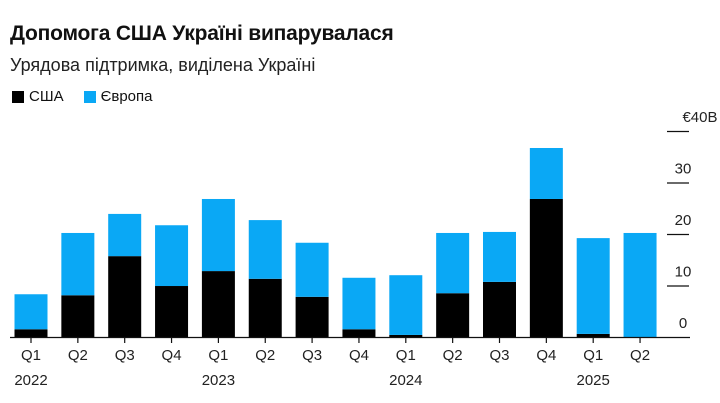 The height and width of the screenshot is (403, 720). What do you see at coordinates (163, 65) in the screenshot?
I see `chart-subtitle: Урядова підтримка, виділена Україні` at bounding box center [163, 65].